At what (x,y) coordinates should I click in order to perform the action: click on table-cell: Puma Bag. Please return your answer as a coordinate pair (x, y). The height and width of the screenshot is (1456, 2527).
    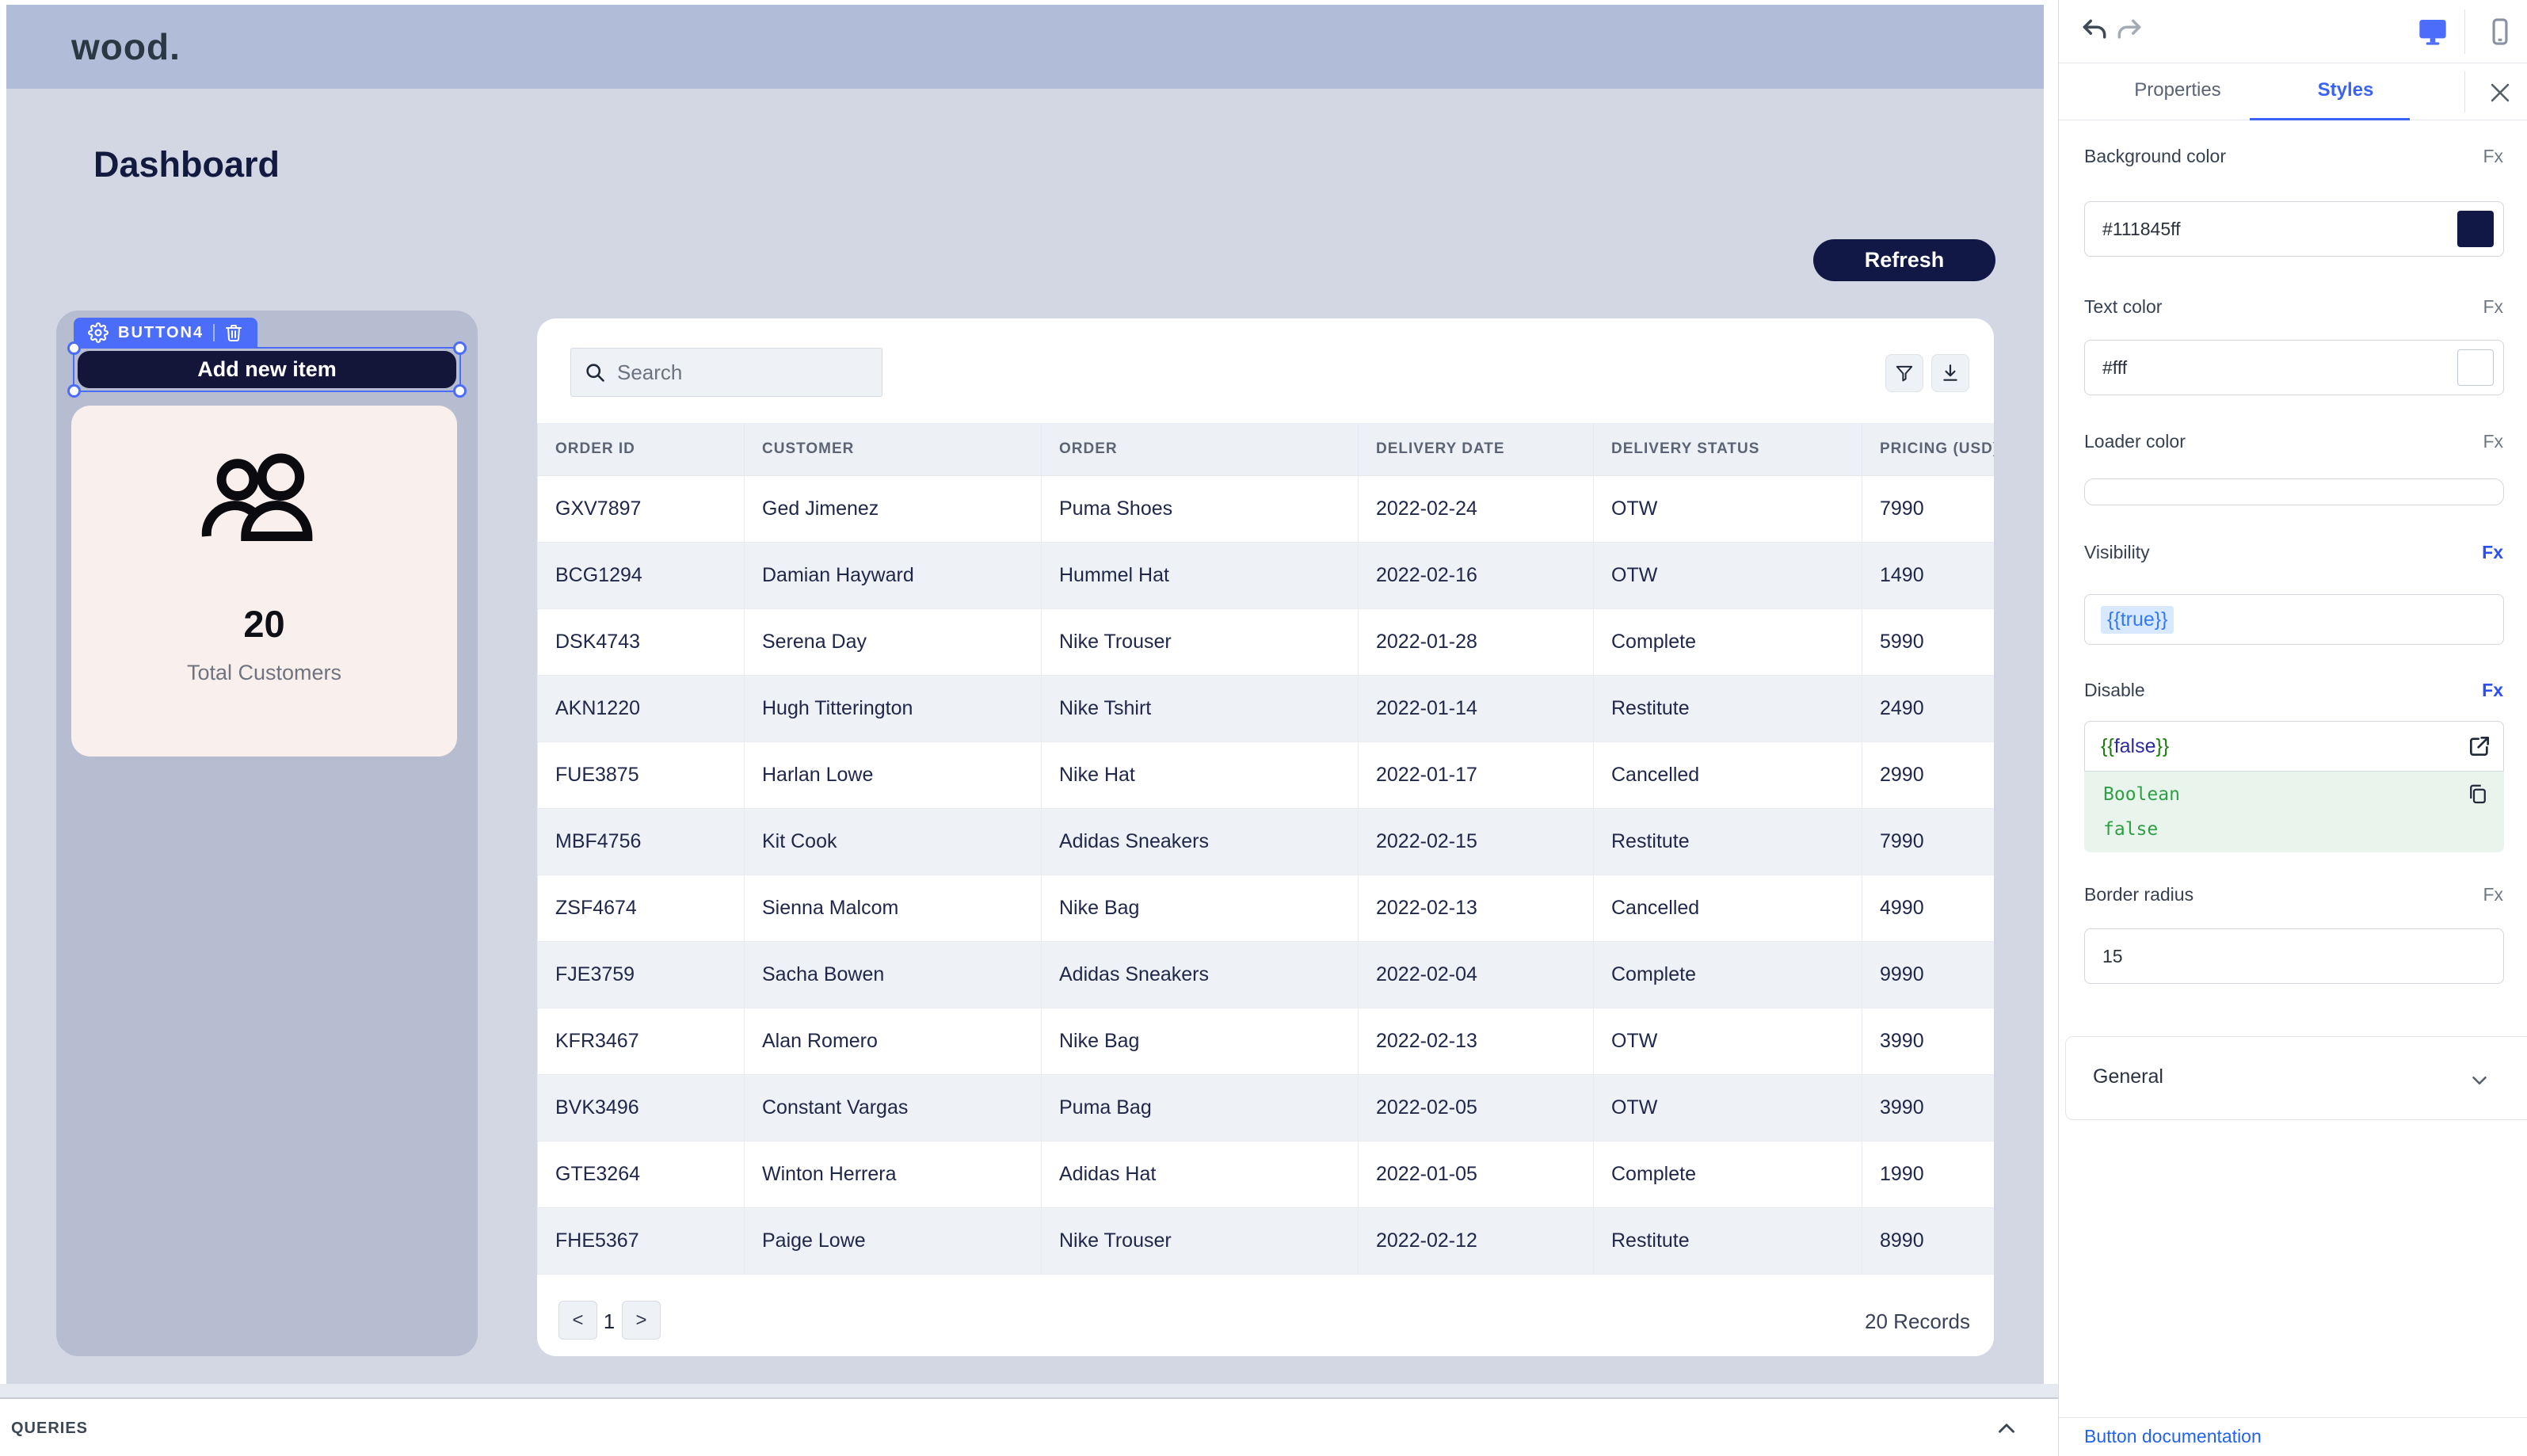
    Looking at the image, I should click on (1200, 1107).